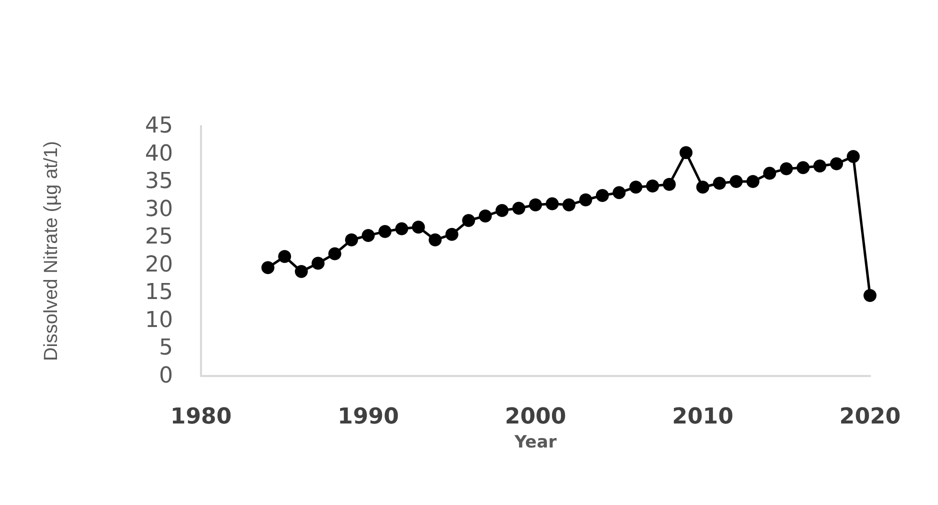 The width and height of the screenshot is (938, 505). I want to click on x-tick-label: 2000, so click(535, 417).